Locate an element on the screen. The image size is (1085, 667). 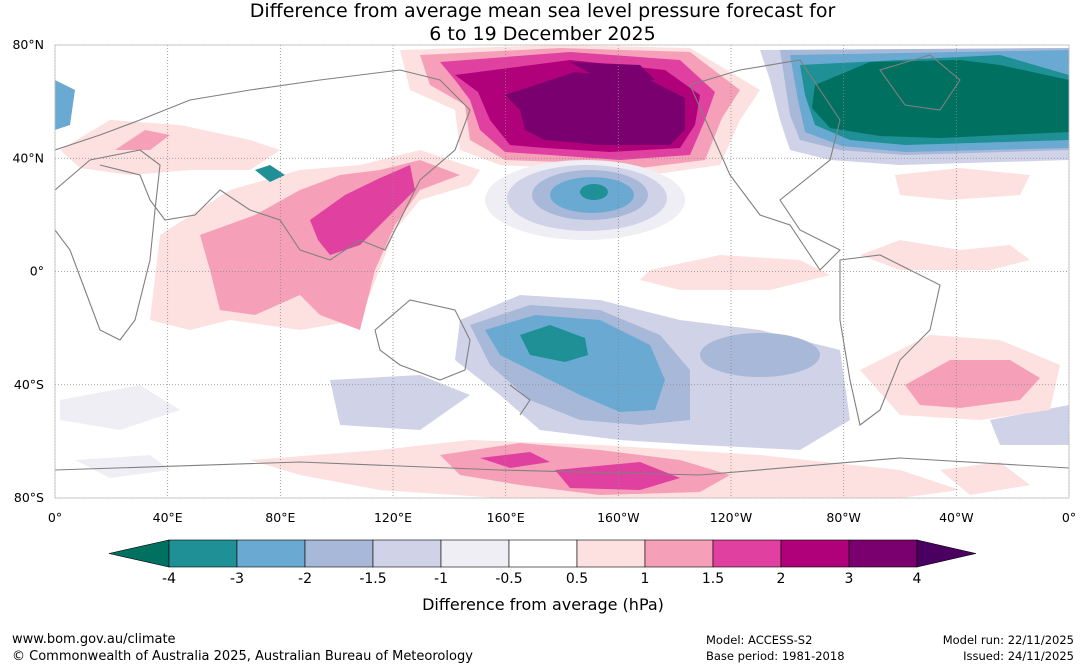
latitude-label: 80°N is located at coordinates (28, 44).